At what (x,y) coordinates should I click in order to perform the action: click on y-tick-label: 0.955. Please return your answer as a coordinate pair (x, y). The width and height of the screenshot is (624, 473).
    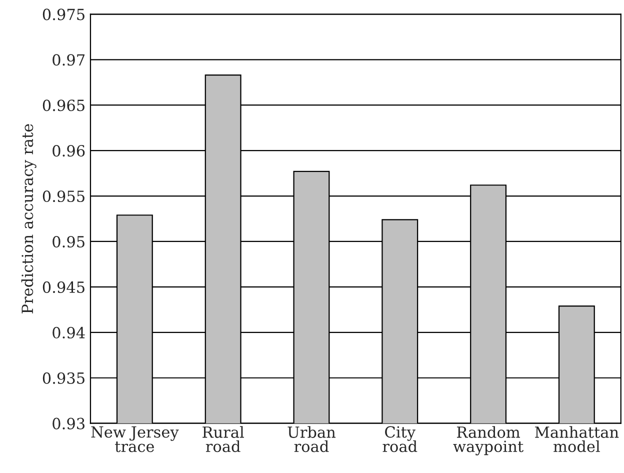
    Looking at the image, I should click on (63, 196).